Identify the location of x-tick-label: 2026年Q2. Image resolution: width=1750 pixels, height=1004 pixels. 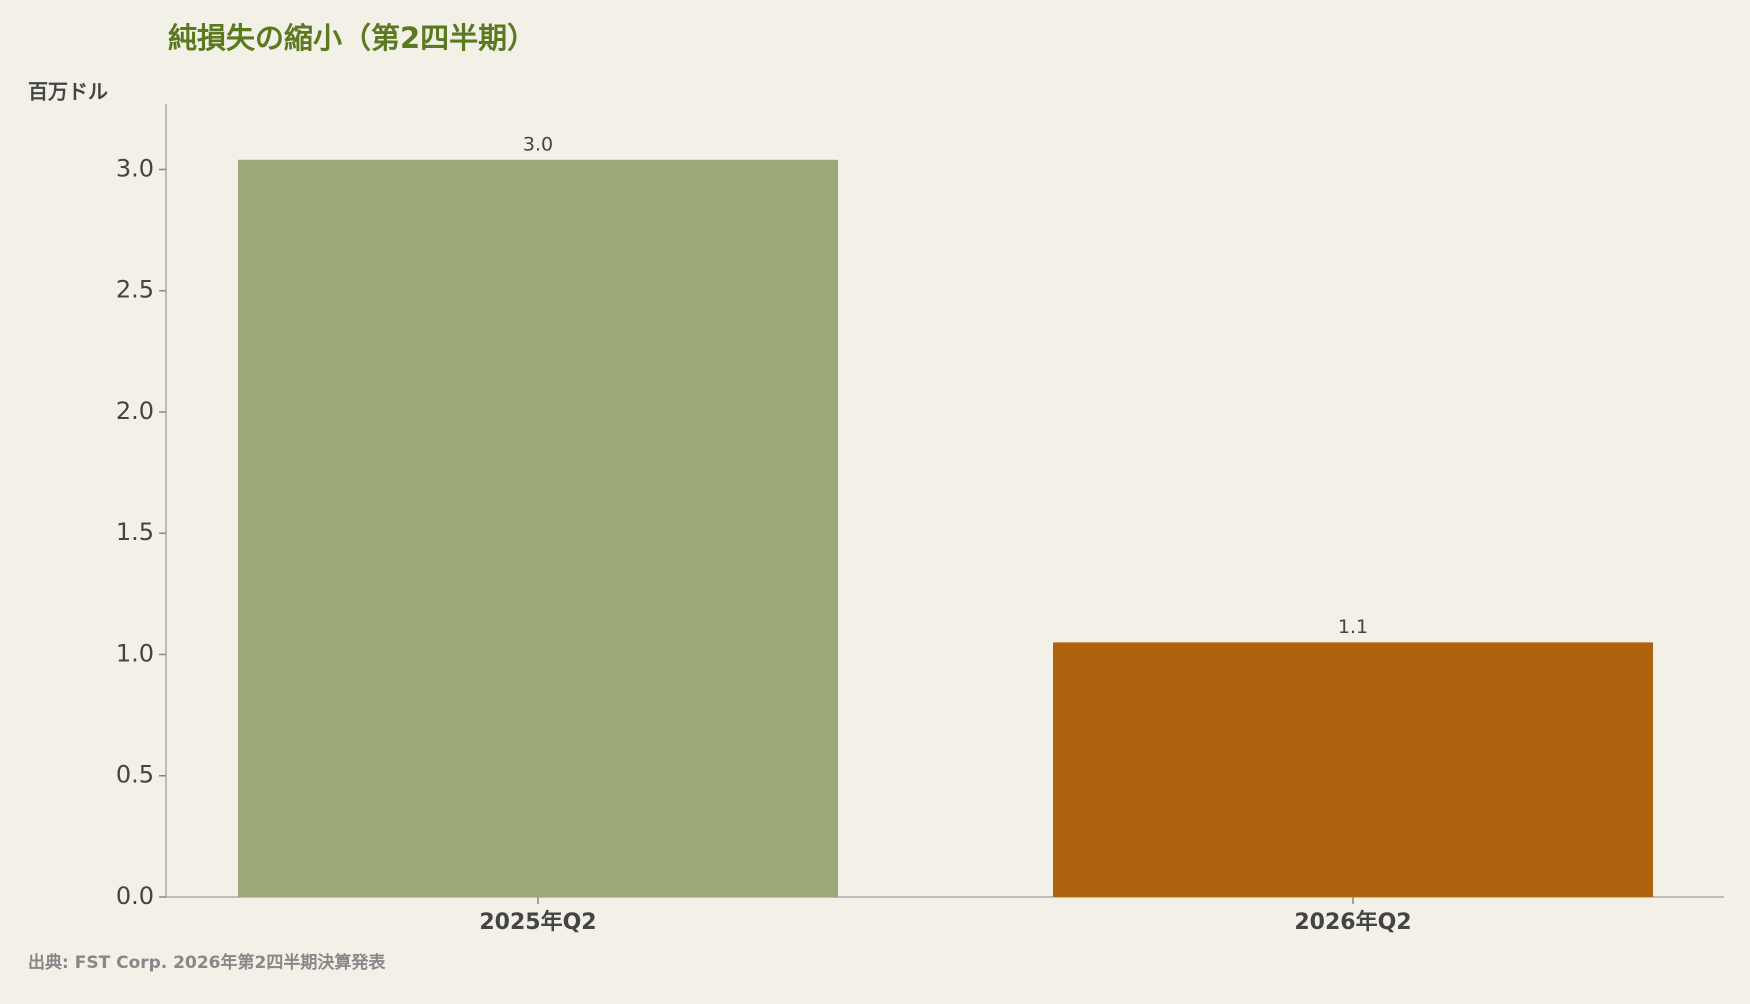
(1352, 922).